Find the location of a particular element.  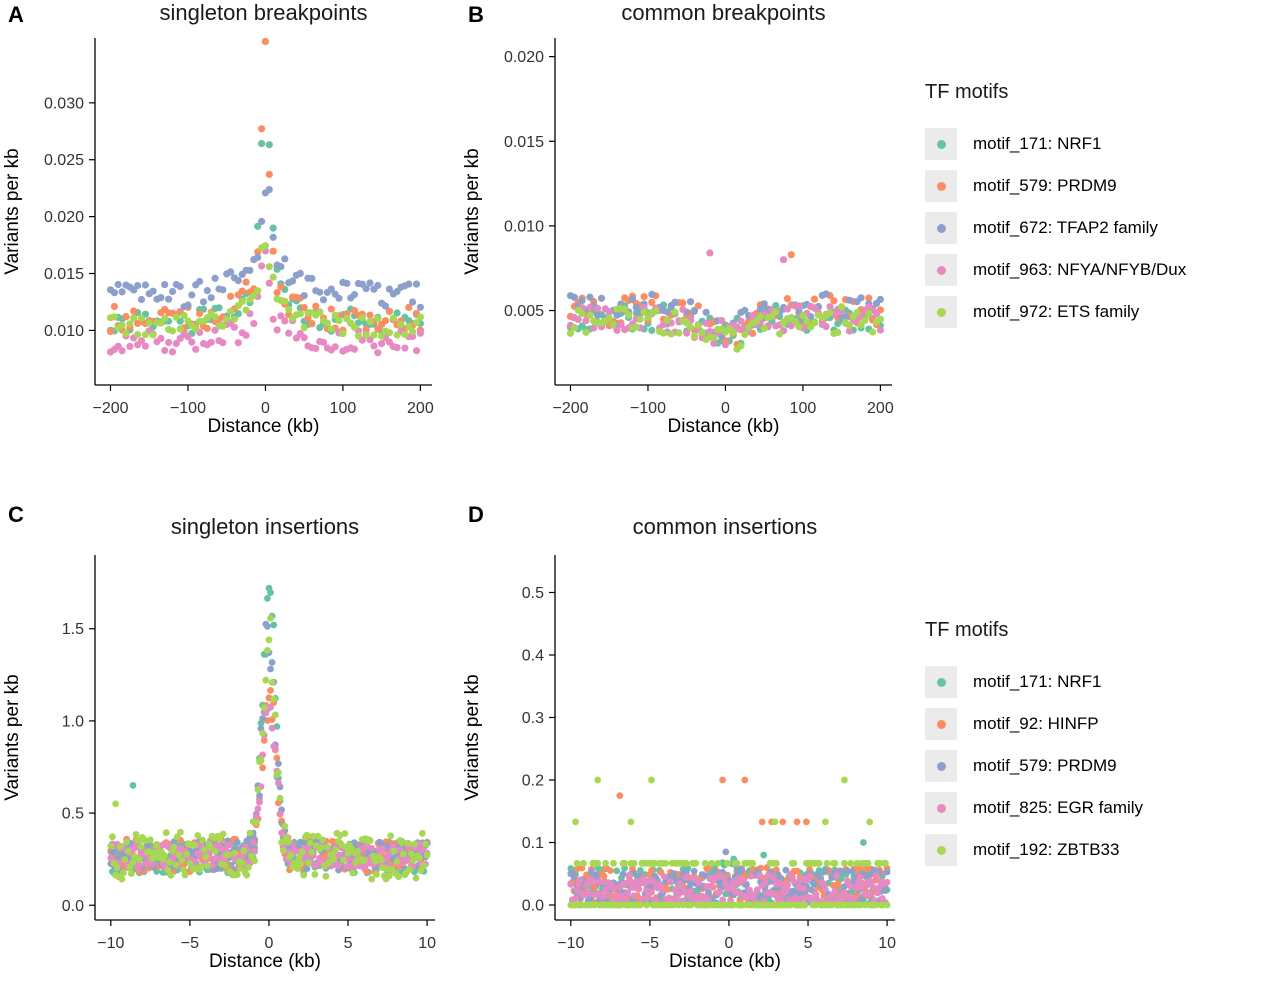

legend-title: TF motifs is located at coordinates (967, 630).